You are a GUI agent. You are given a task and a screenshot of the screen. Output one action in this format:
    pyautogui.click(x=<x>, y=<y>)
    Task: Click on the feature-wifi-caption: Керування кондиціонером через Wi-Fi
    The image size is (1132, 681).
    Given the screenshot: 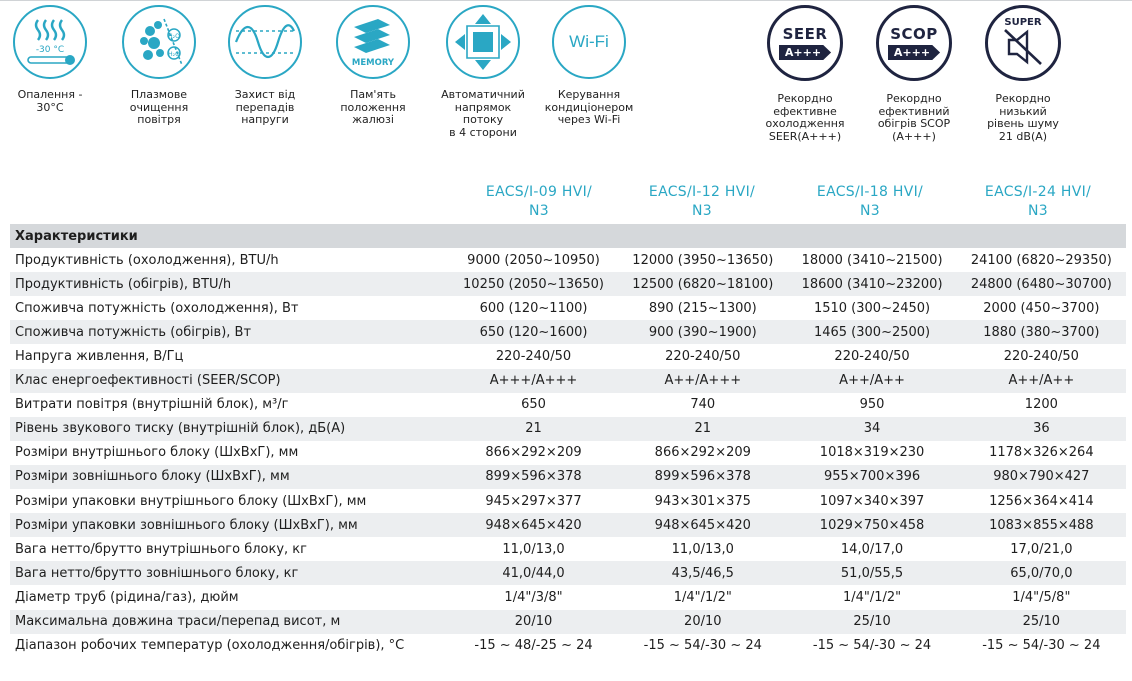 What is the action you would take?
    pyautogui.click(x=589, y=107)
    